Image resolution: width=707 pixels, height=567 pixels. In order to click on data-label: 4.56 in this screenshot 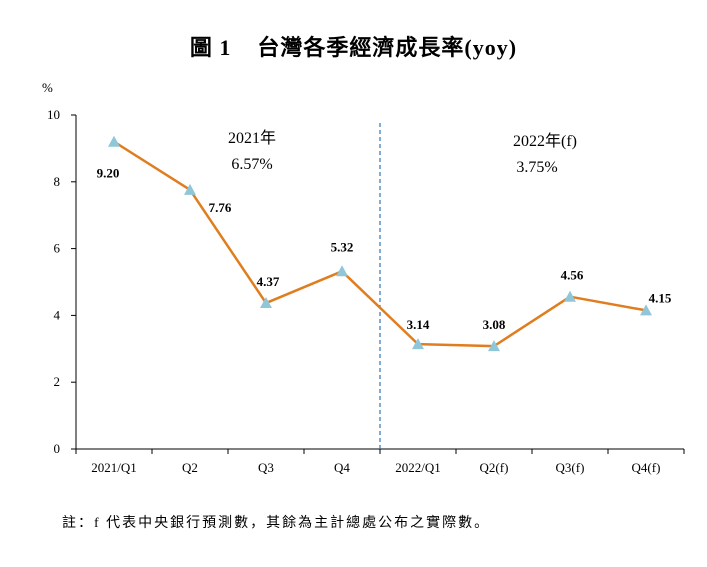, I will do `click(572, 275)`.